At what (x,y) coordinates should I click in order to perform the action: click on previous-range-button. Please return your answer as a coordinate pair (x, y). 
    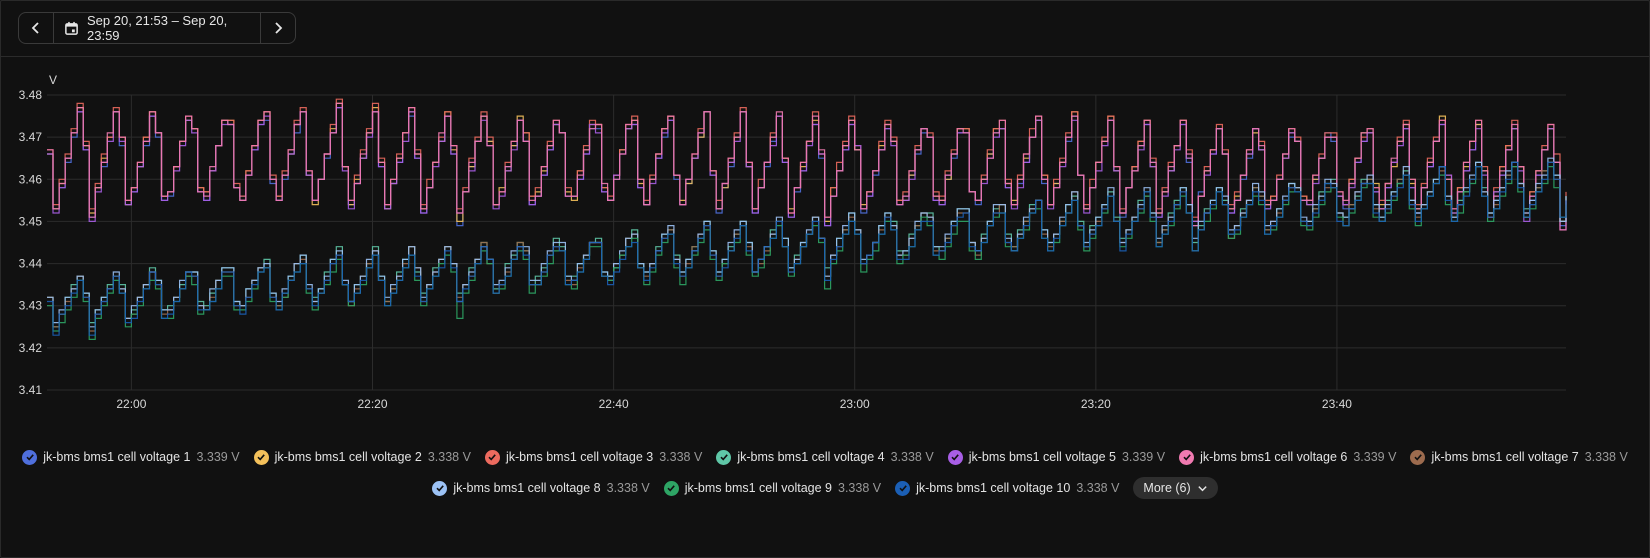
    Looking at the image, I should click on (36, 28).